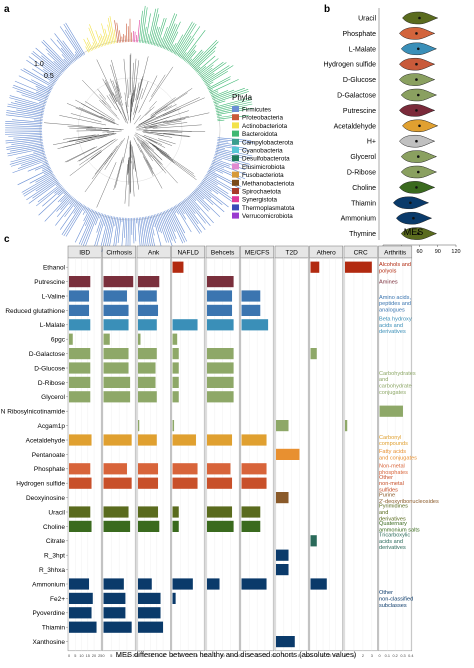 This screenshot has width=474, height=668. I want to click on class-label-line: Purine, so click(387, 495).